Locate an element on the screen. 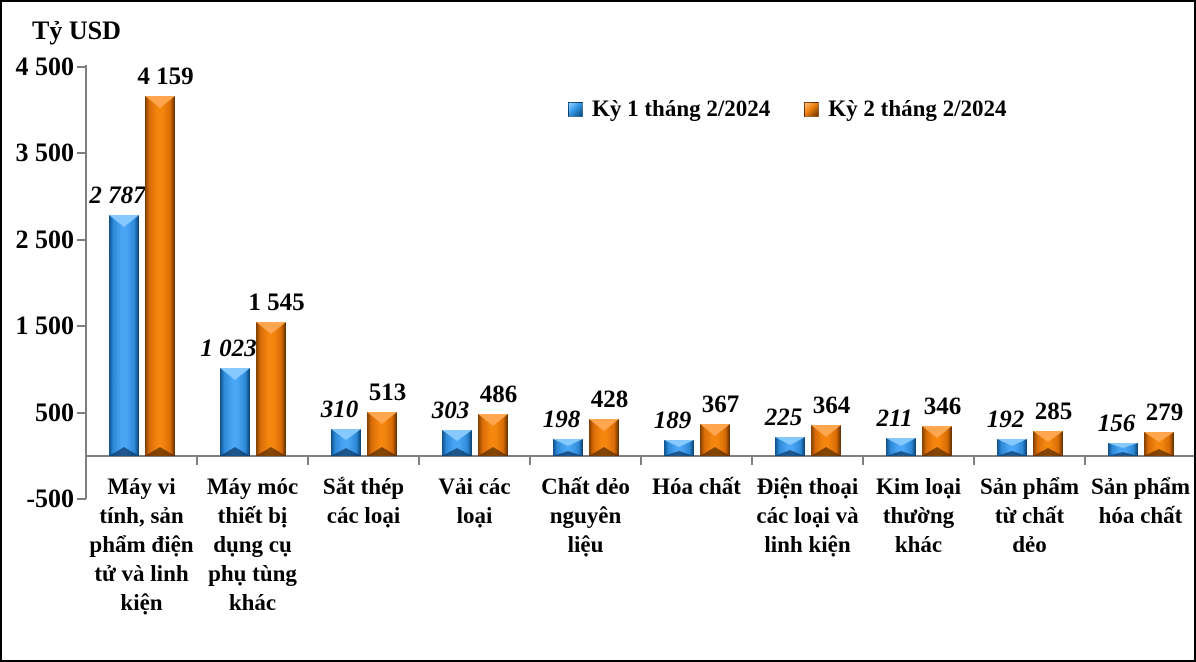  y-tick-label: 4 500 is located at coordinates (45, 66).